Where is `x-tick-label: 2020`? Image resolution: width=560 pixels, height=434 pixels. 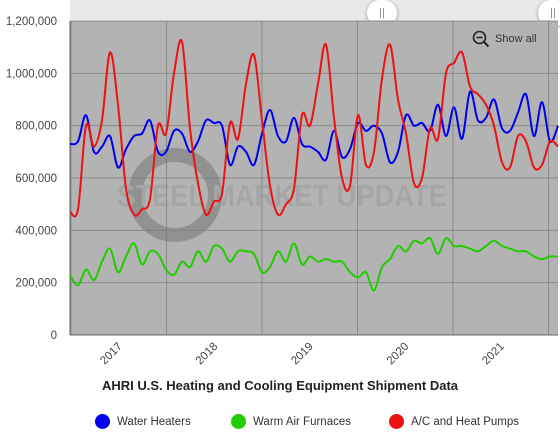
x-tick-label: 2020 is located at coordinates (398, 354).